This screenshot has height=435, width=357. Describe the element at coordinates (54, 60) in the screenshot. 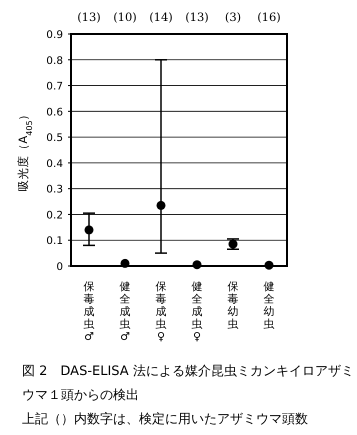

I see `y-tick-label: 0.8` at that location.